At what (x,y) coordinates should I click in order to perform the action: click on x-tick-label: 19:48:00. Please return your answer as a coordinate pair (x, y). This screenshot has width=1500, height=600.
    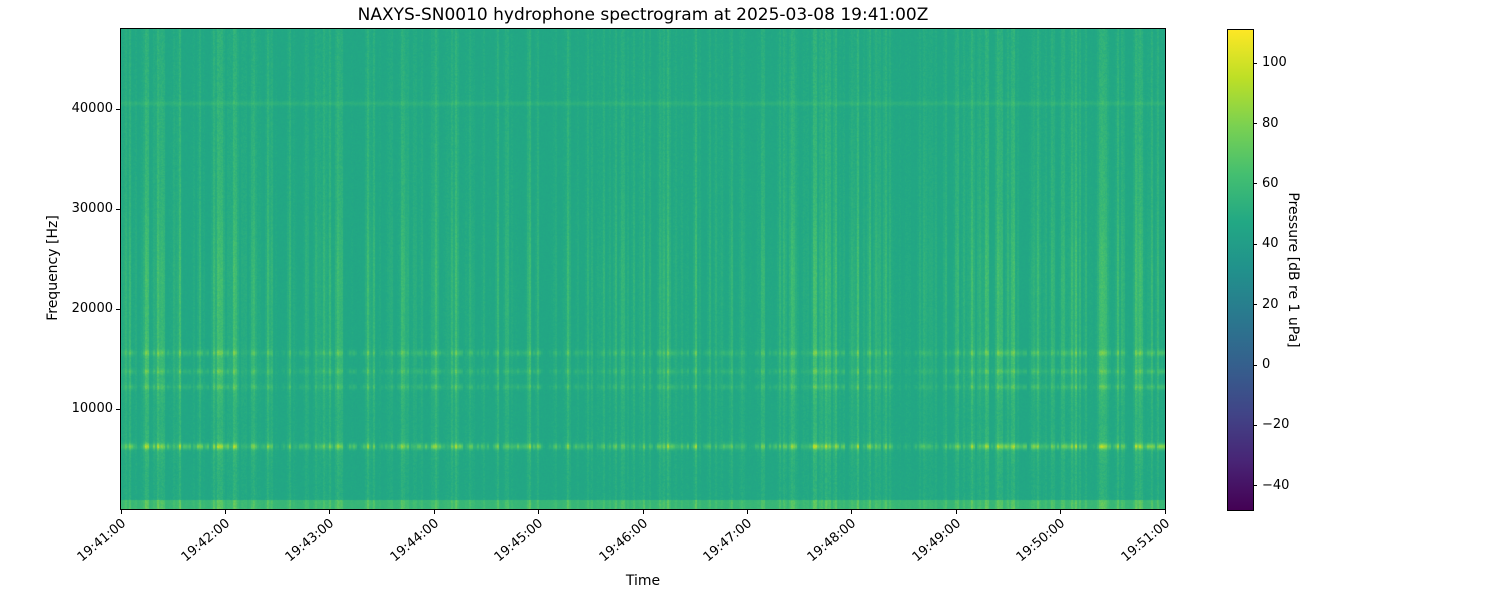
    Looking at the image, I should click on (832, 541).